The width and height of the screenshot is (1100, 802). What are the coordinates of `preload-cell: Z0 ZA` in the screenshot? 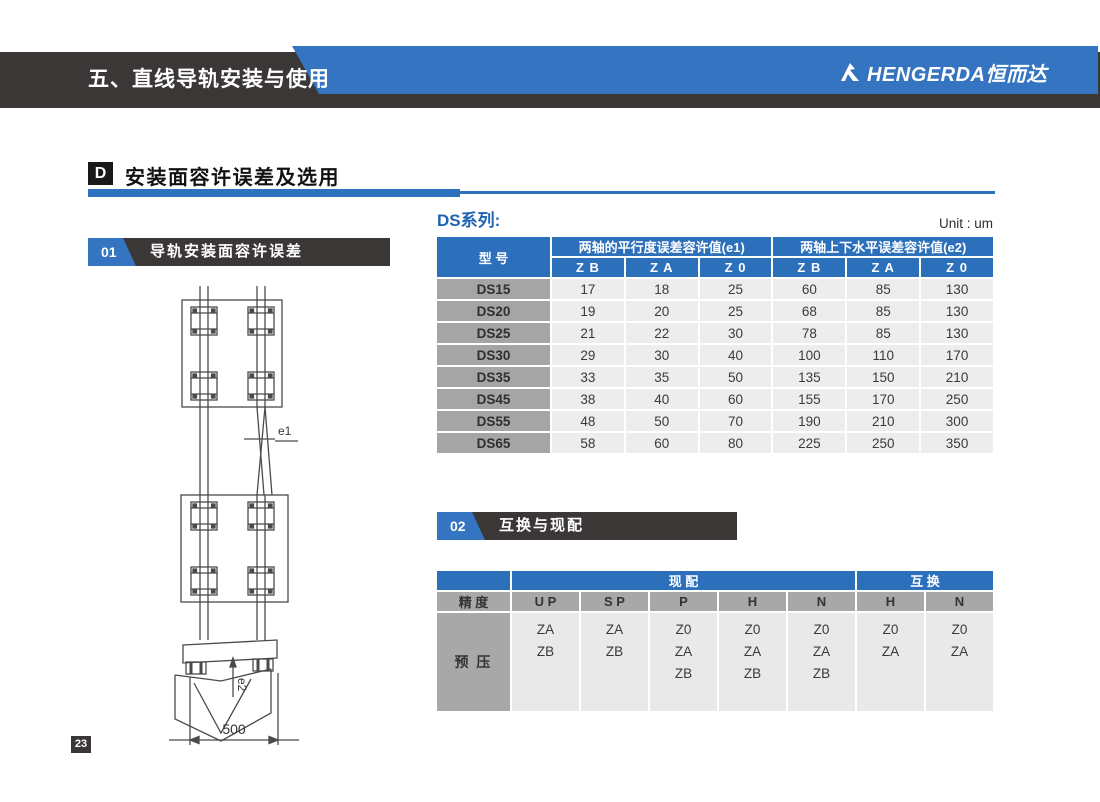 It's located at (959, 662).